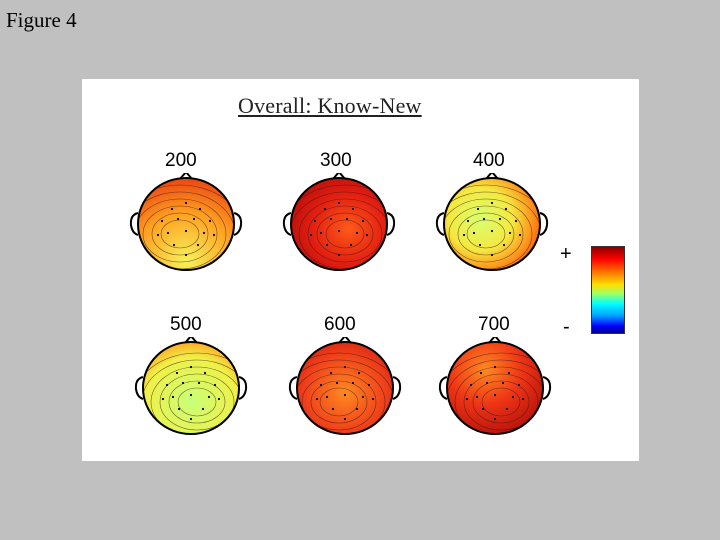 This screenshot has width=720, height=540. What do you see at coordinates (336, 160) in the screenshot?
I see `latency-label-300: 300` at bounding box center [336, 160].